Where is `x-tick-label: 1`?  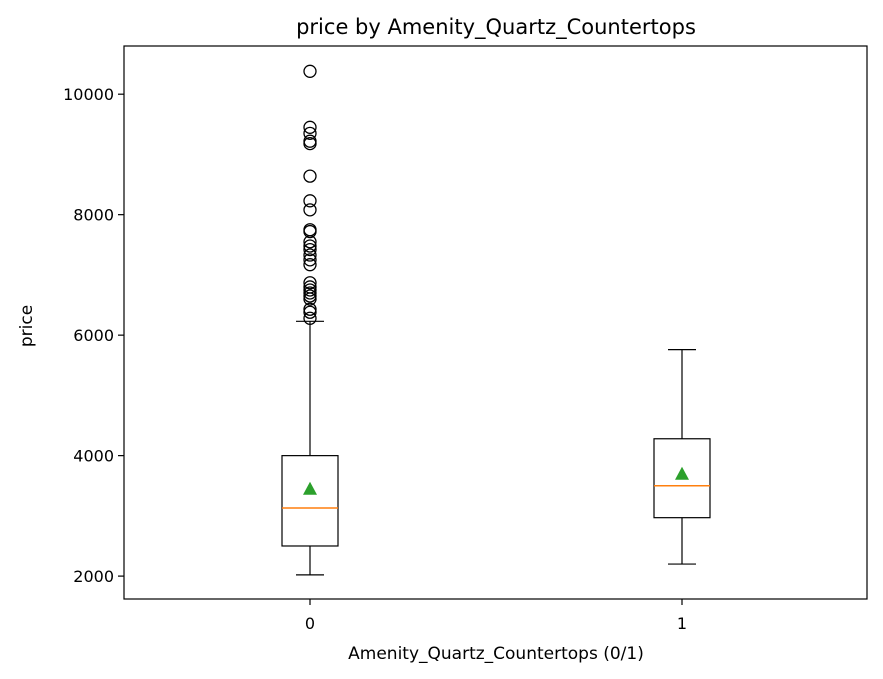 x-tick-label: 1 is located at coordinates (682, 623).